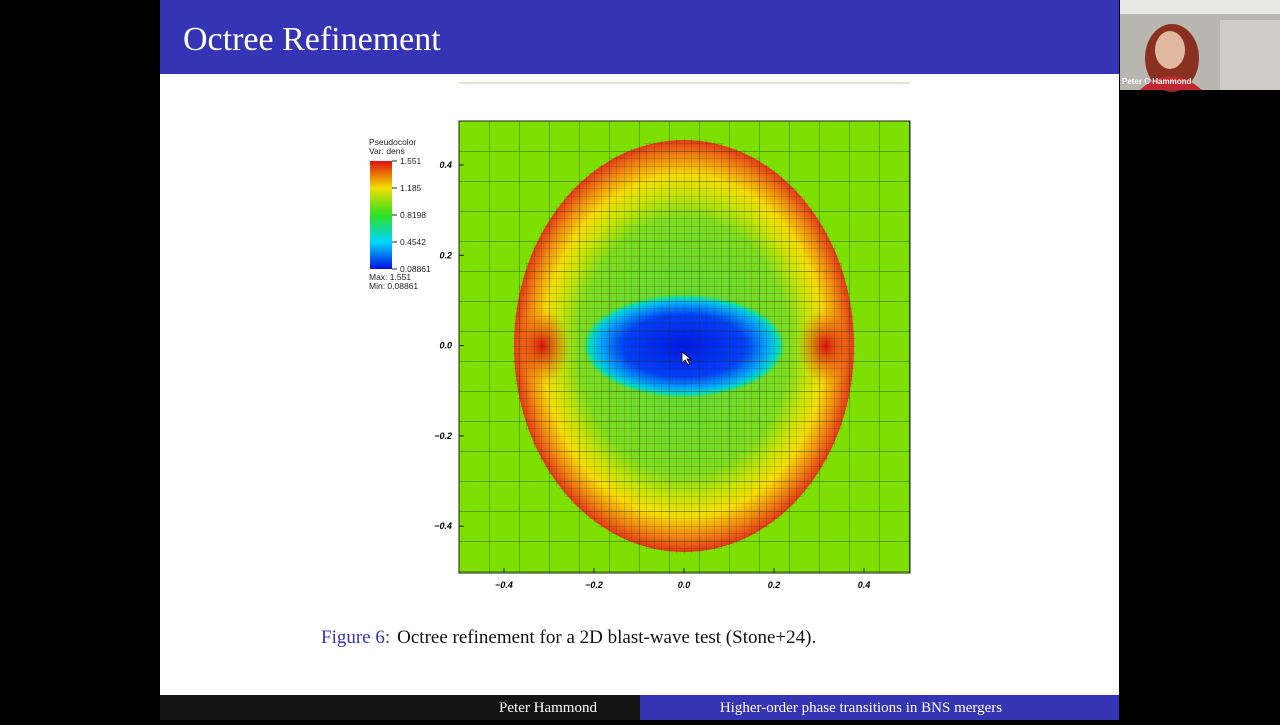 The height and width of the screenshot is (725, 1280). I want to click on wall-panel, so click(1250, 55).